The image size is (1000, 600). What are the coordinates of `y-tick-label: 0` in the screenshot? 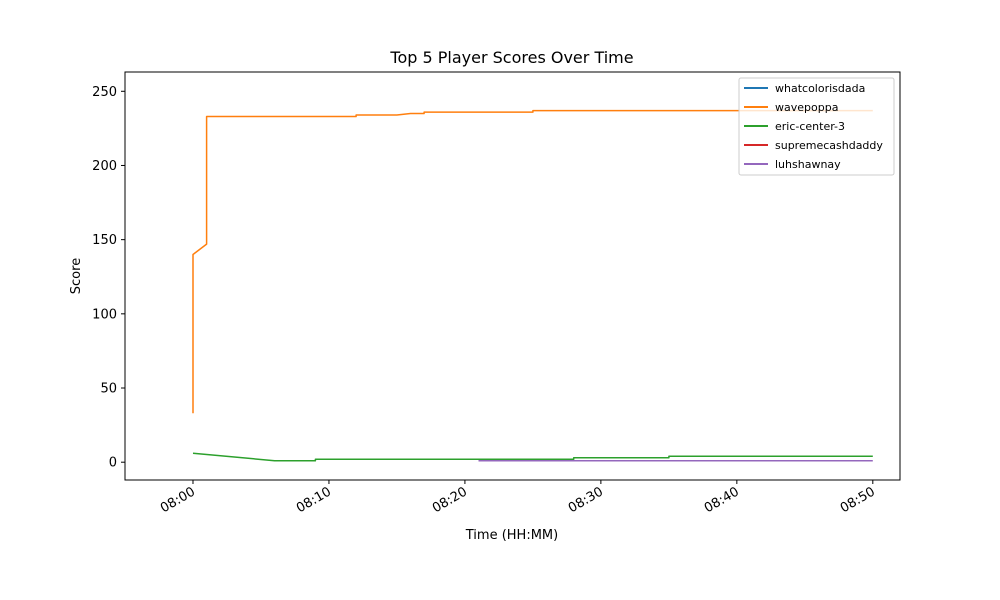 It's located at (113, 463).